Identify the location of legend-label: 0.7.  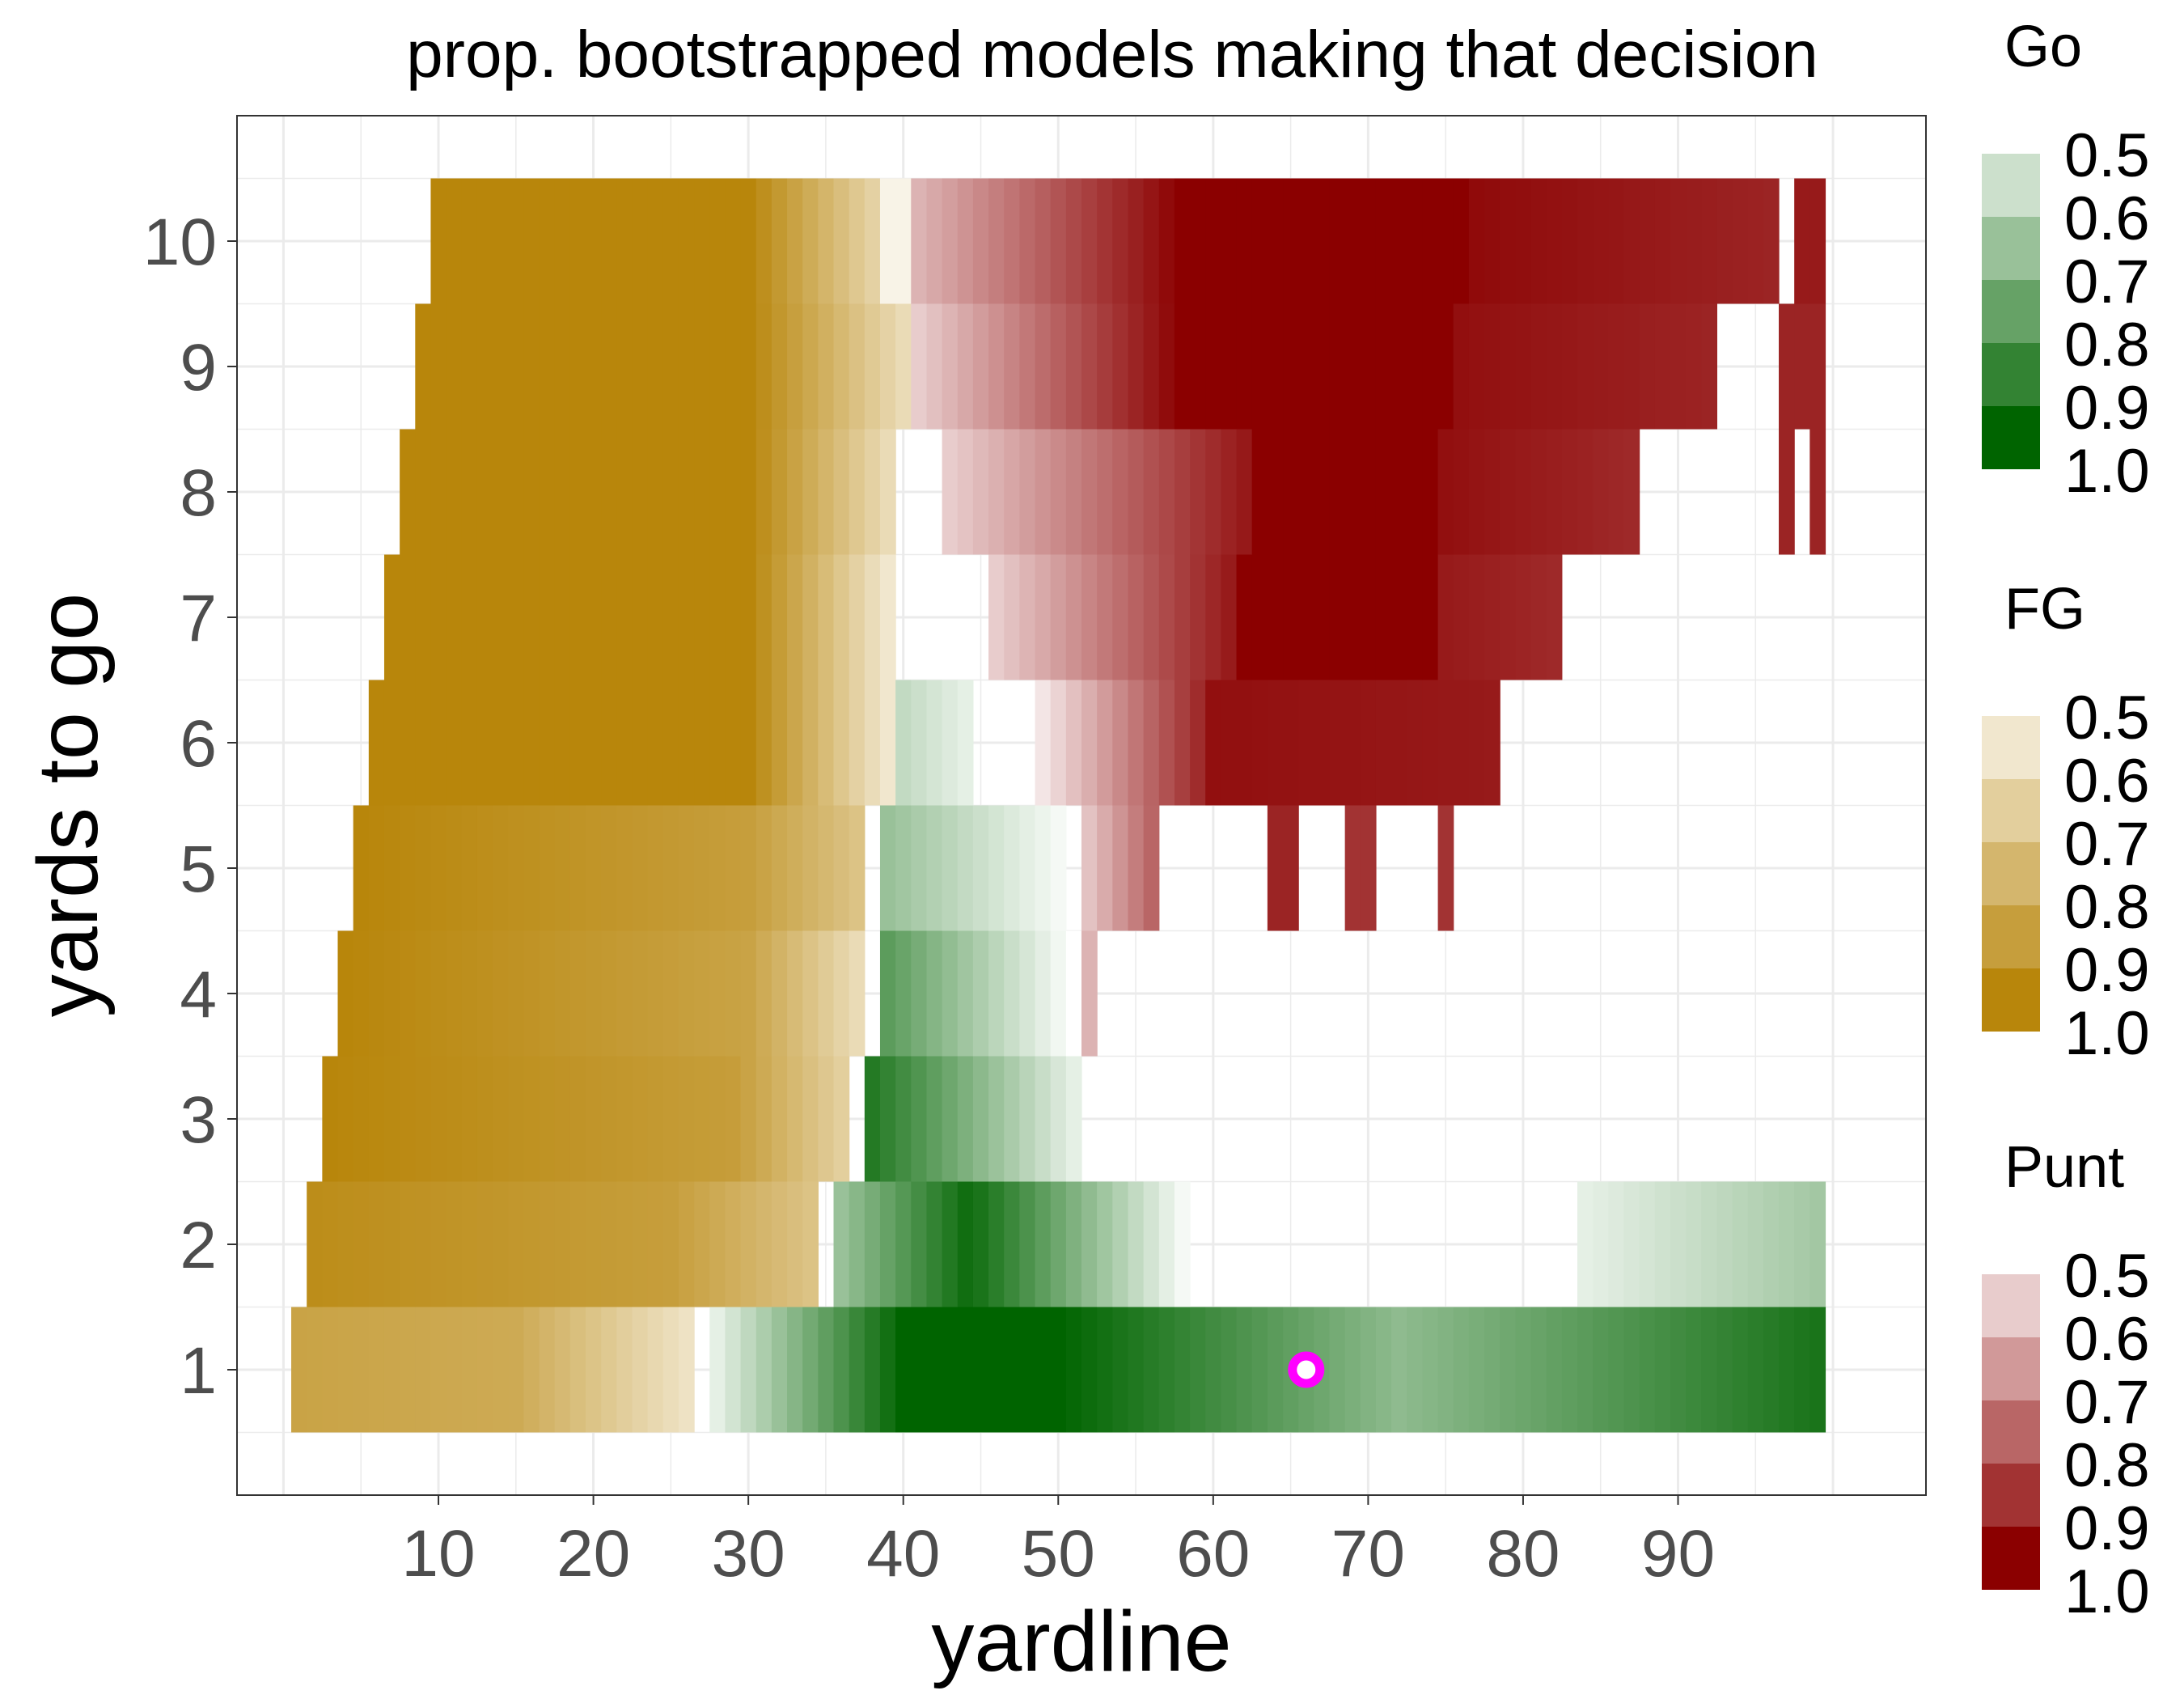
(2107, 845).